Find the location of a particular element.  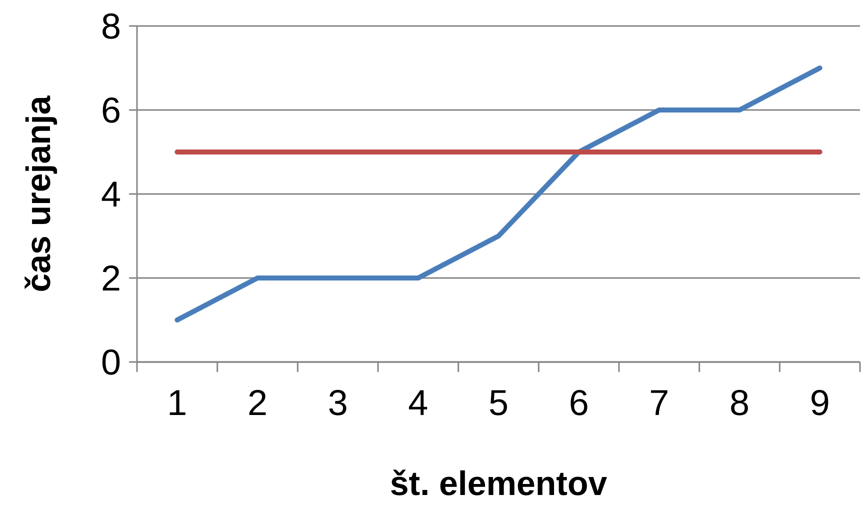

x-tick-label: 3 is located at coordinates (338, 402).